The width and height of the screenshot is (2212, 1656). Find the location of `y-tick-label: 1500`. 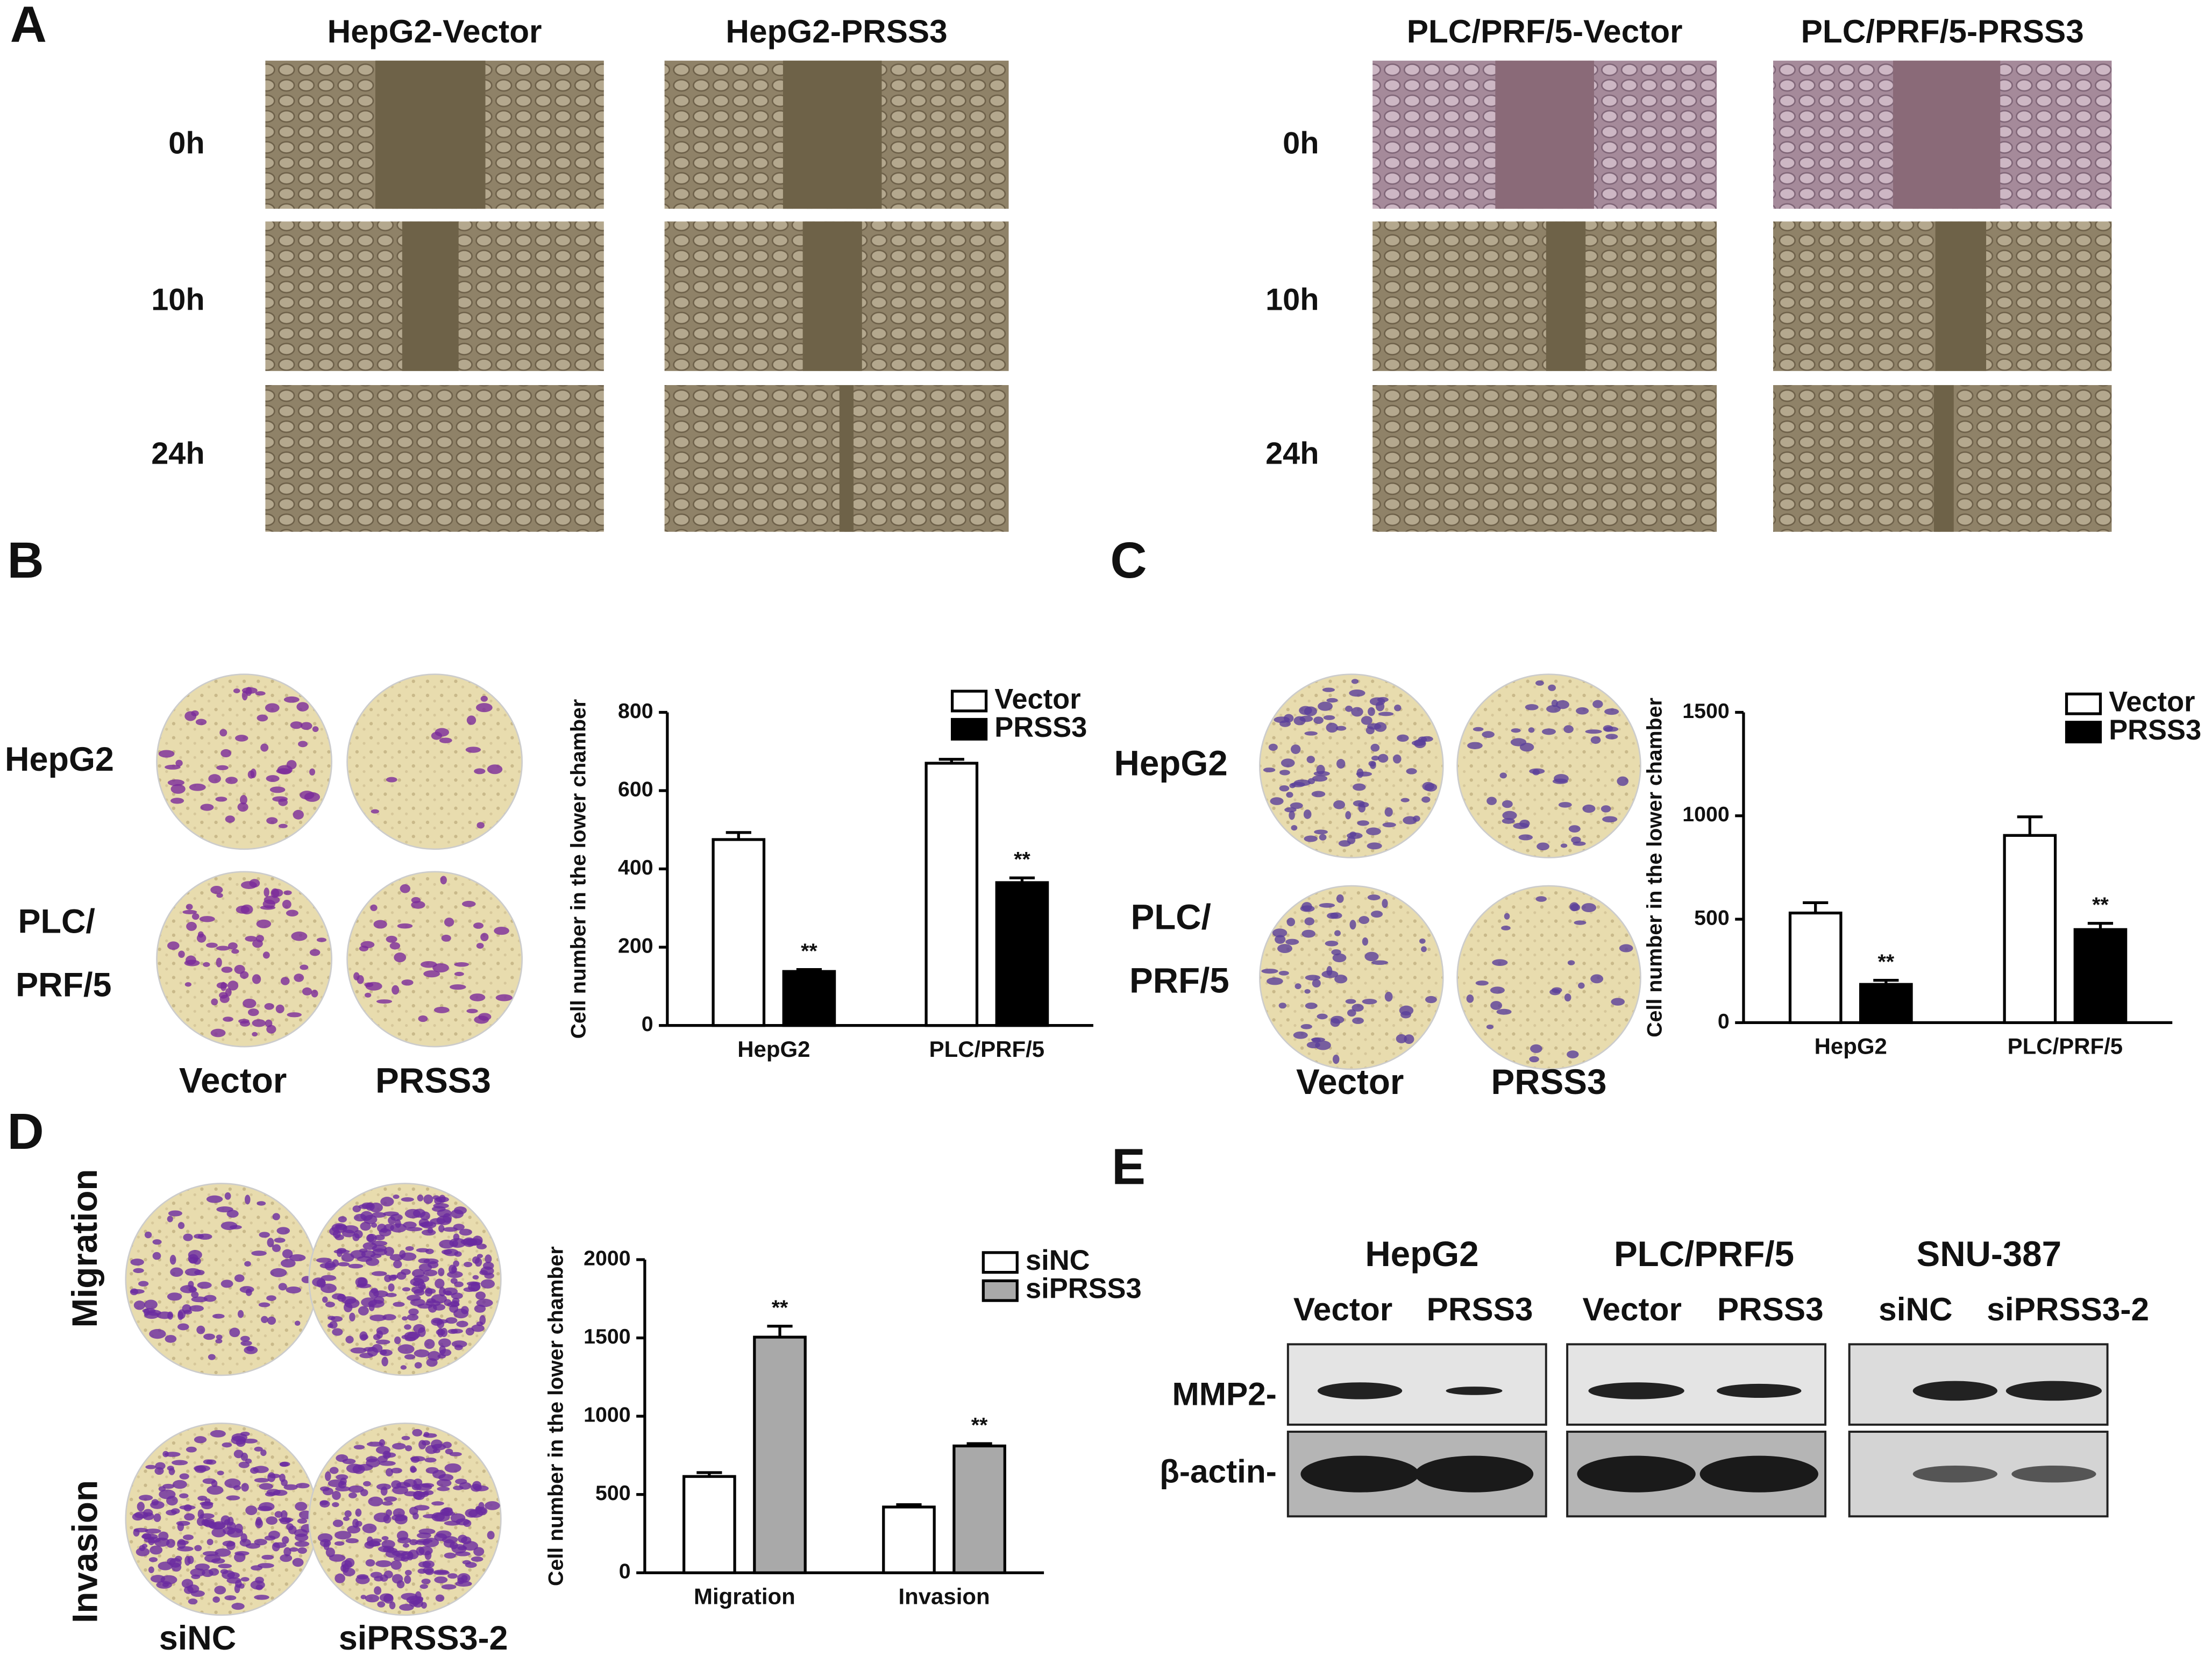

y-tick-label: 1500 is located at coordinates (608, 1336).